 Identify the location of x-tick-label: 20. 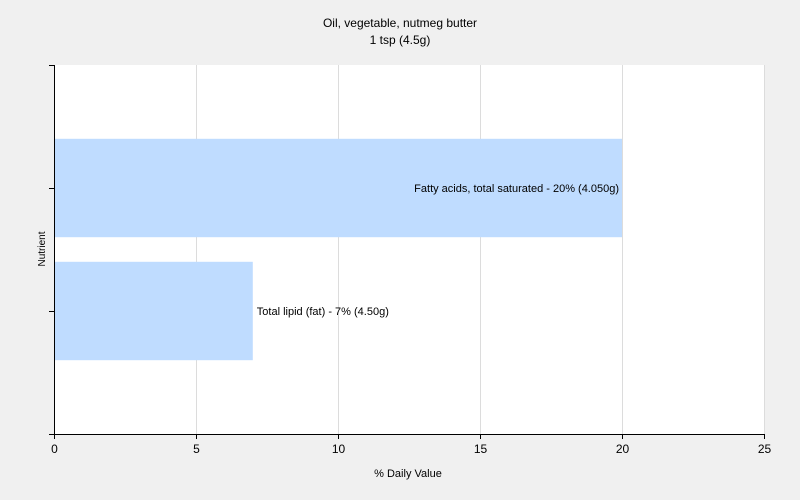
(623, 449).